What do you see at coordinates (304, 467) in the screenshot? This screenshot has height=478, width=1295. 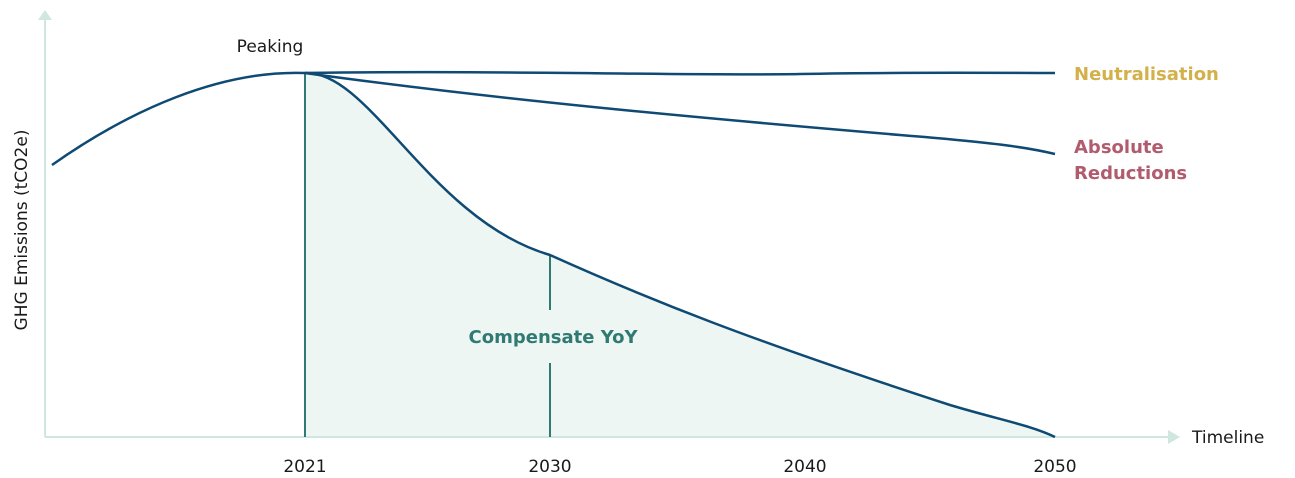 I see `x-tick-label: 2021` at bounding box center [304, 467].